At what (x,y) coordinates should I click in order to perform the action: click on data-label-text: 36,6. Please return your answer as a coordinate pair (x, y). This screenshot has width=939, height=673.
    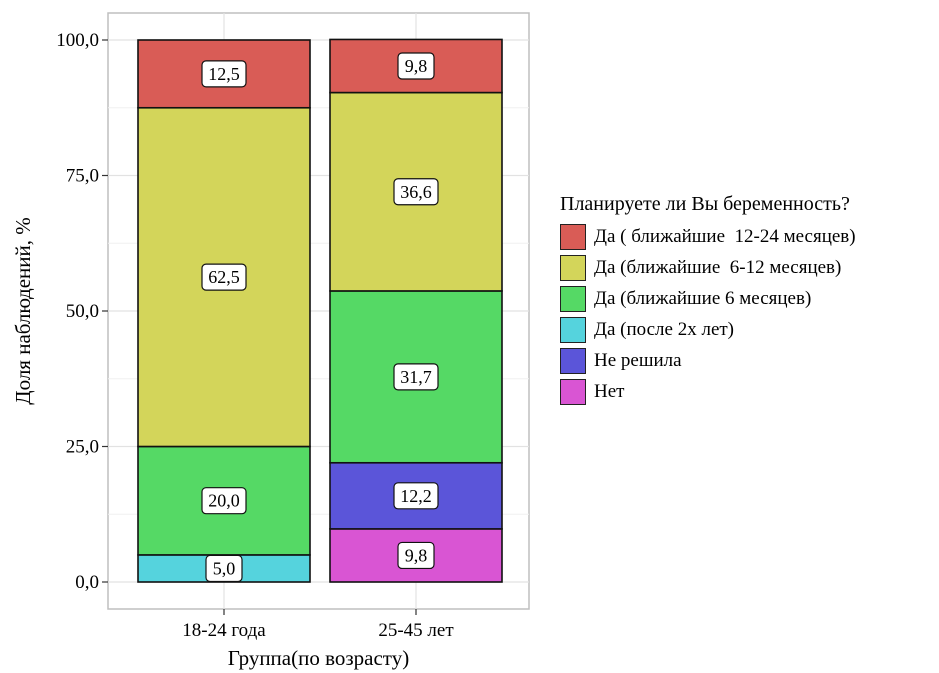
    Looking at the image, I should click on (416, 192).